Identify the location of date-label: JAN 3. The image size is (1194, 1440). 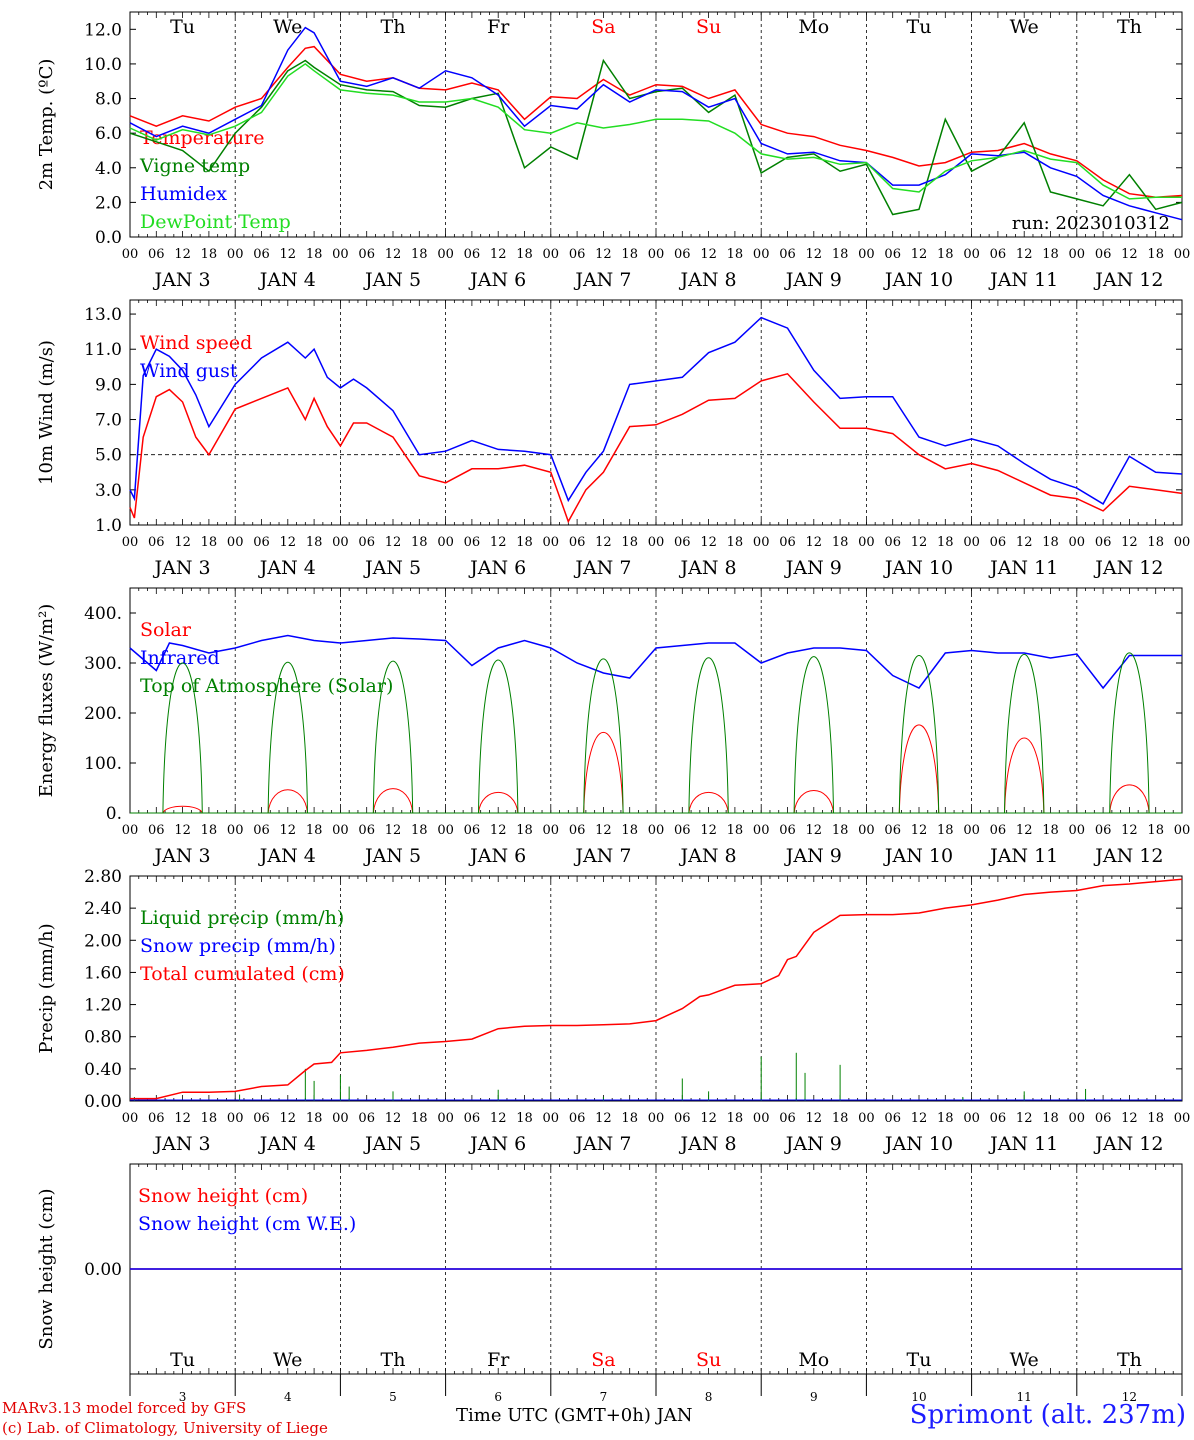
(182, 1144).